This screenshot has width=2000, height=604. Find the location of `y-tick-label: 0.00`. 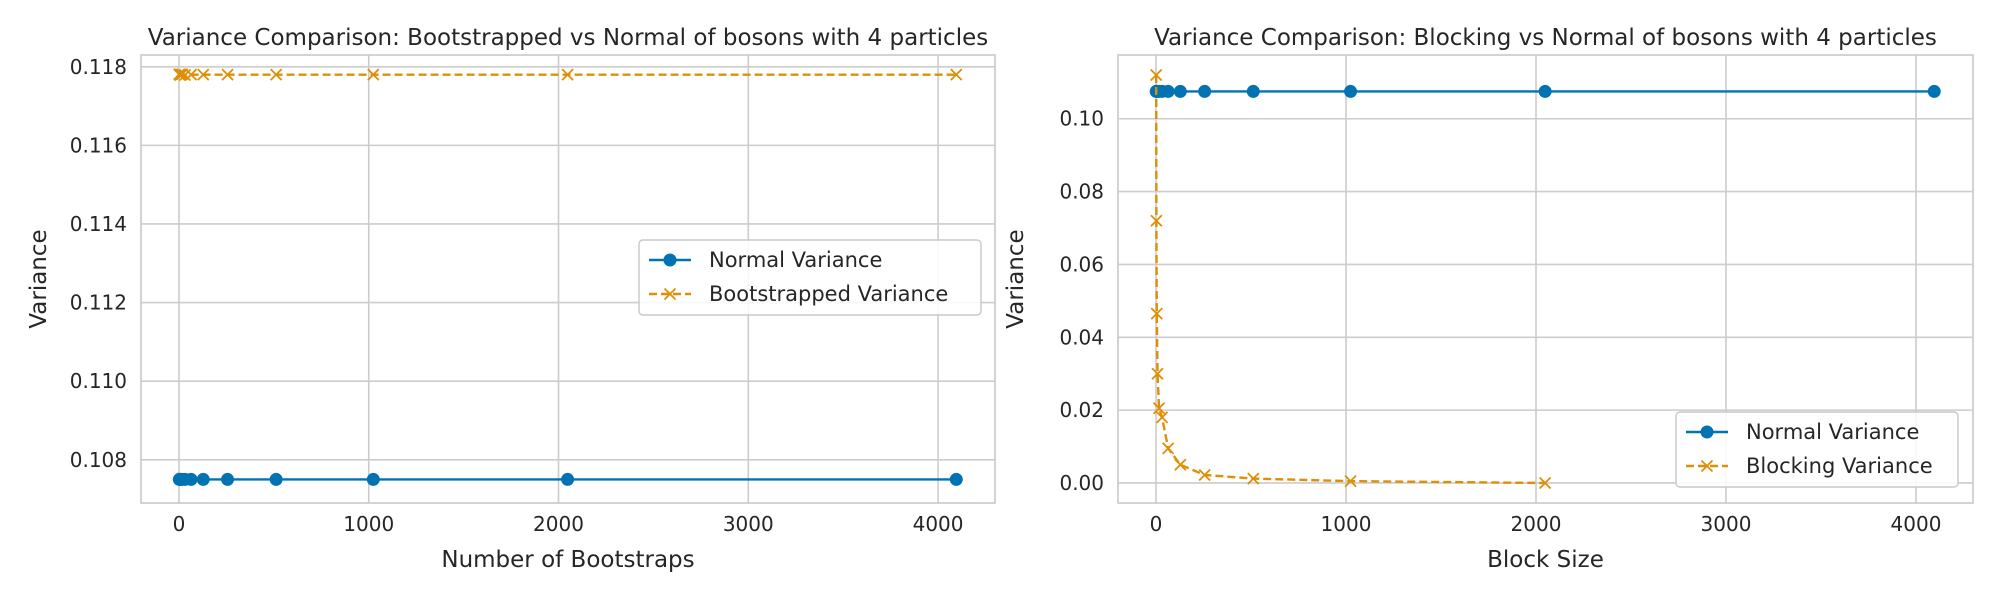

y-tick-label: 0.00 is located at coordinates (1081, 483).